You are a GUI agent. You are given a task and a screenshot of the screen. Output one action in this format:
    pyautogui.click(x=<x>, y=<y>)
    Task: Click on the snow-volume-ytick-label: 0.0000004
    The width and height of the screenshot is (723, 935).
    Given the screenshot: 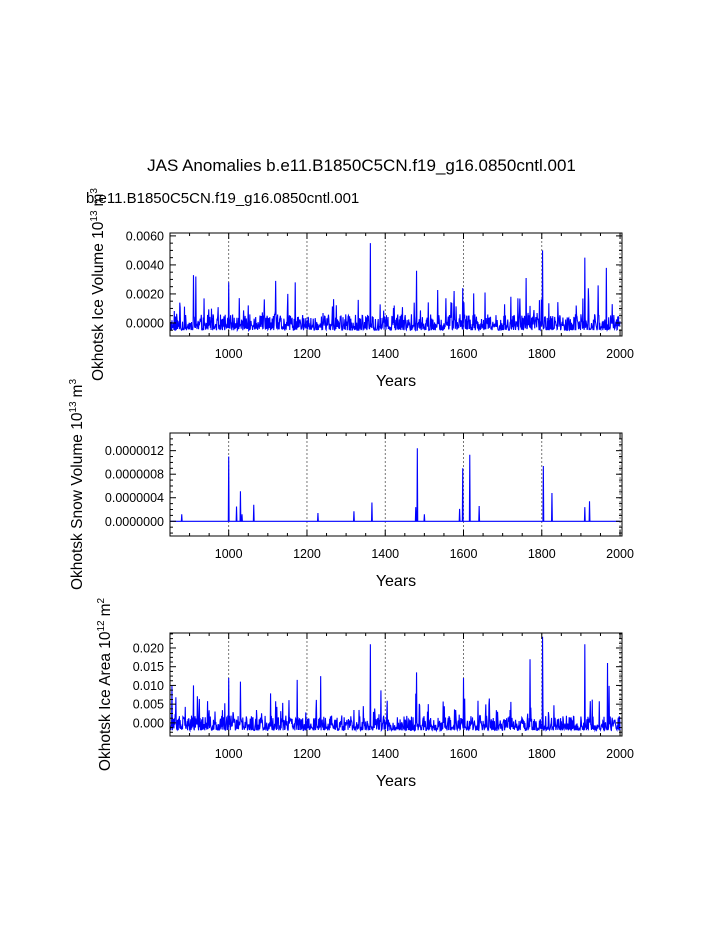 What is the action you would take?
    pyautogui.click(x=134, y=498)
    